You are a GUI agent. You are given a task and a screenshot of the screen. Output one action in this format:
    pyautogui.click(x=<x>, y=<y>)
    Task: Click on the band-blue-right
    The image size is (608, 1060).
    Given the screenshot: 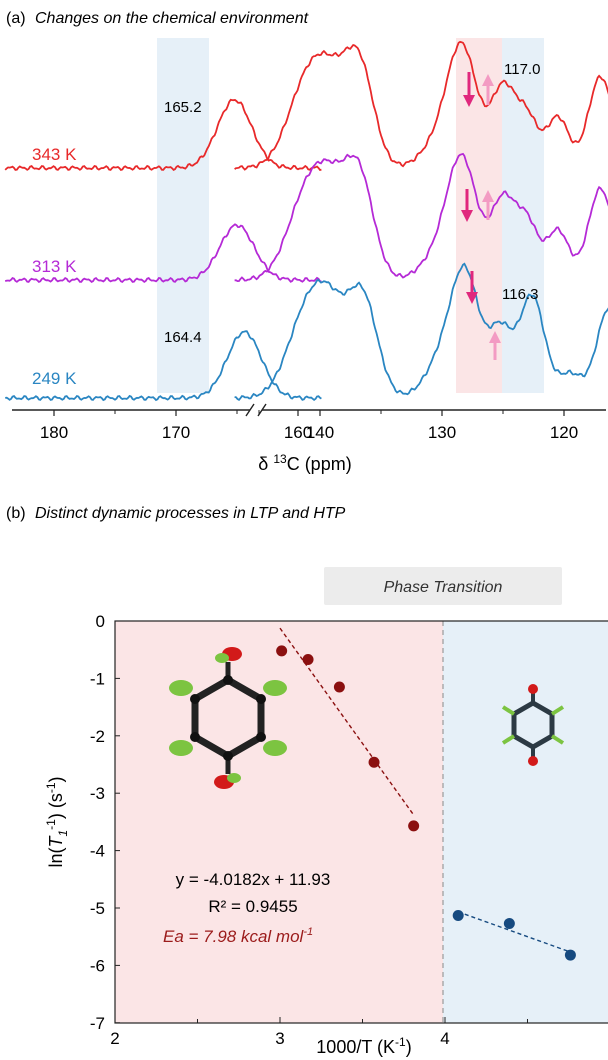 What is the action you would take?
    pyautogui.click(x=523, y=215)
    